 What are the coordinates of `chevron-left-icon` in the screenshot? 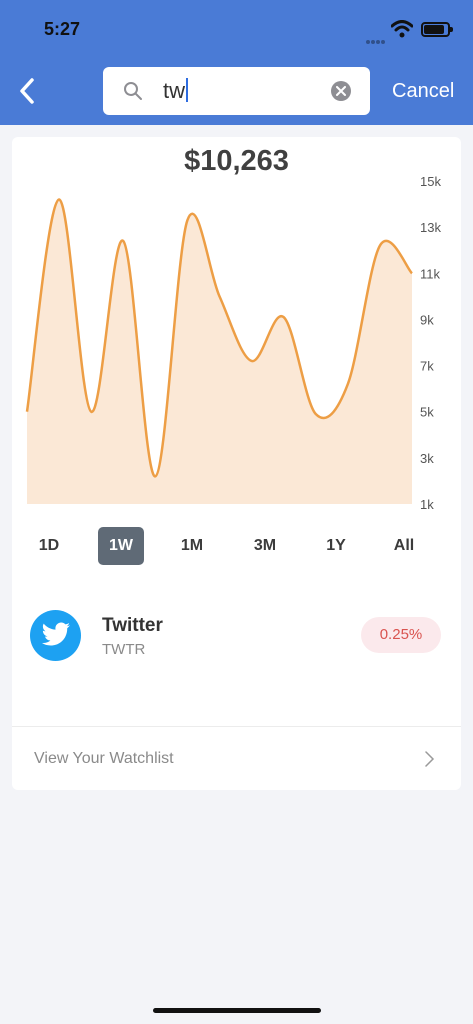 It's located at (27, 91).